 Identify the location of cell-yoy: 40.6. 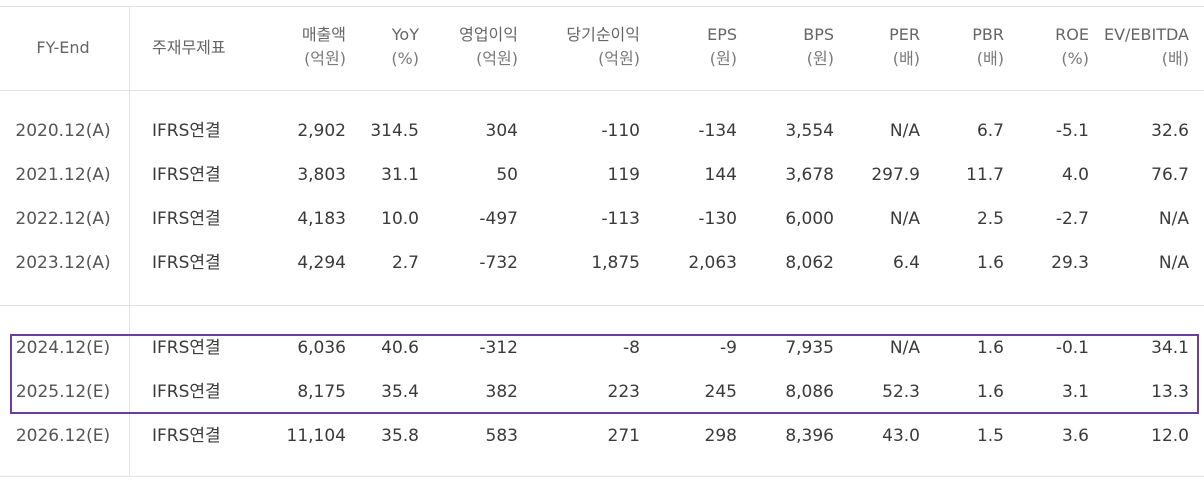
(400, 348).